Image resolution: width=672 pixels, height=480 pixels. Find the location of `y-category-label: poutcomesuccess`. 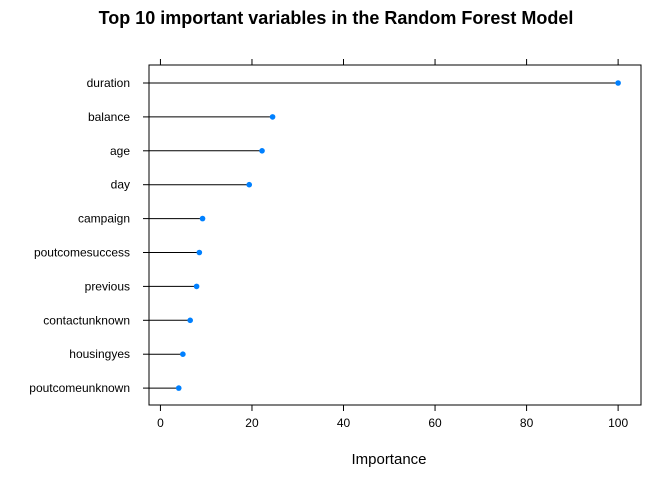

y-category-label: poutcomesuccess is located at coordinates (82, 253).